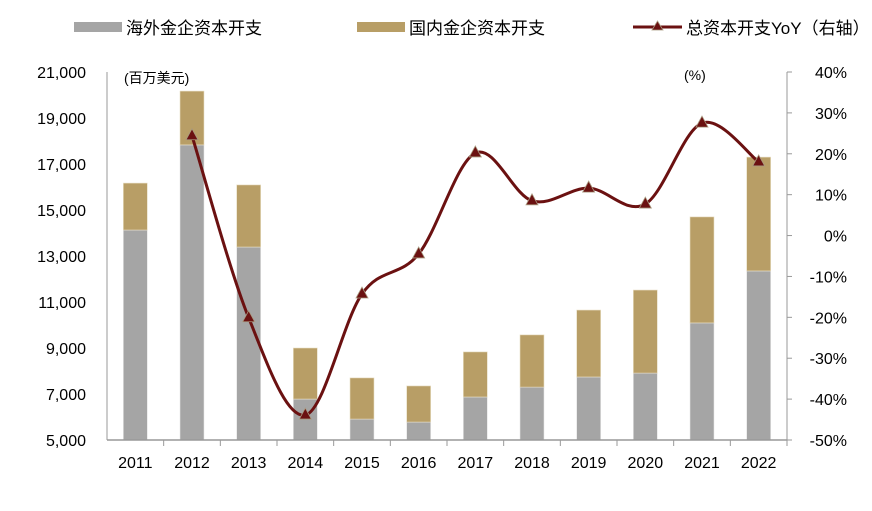  I want to click on bar-overseas-2017, so click(475, 418).